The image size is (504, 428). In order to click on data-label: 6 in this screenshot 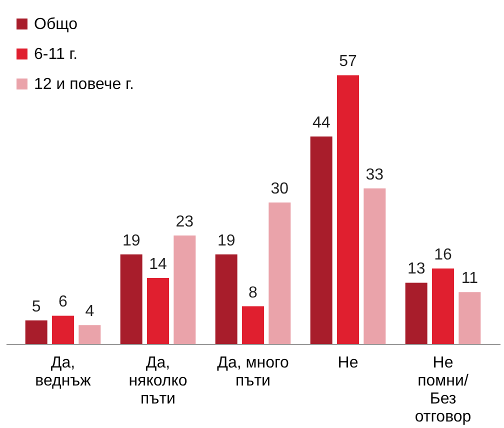, I will do `click(63, 302)`.